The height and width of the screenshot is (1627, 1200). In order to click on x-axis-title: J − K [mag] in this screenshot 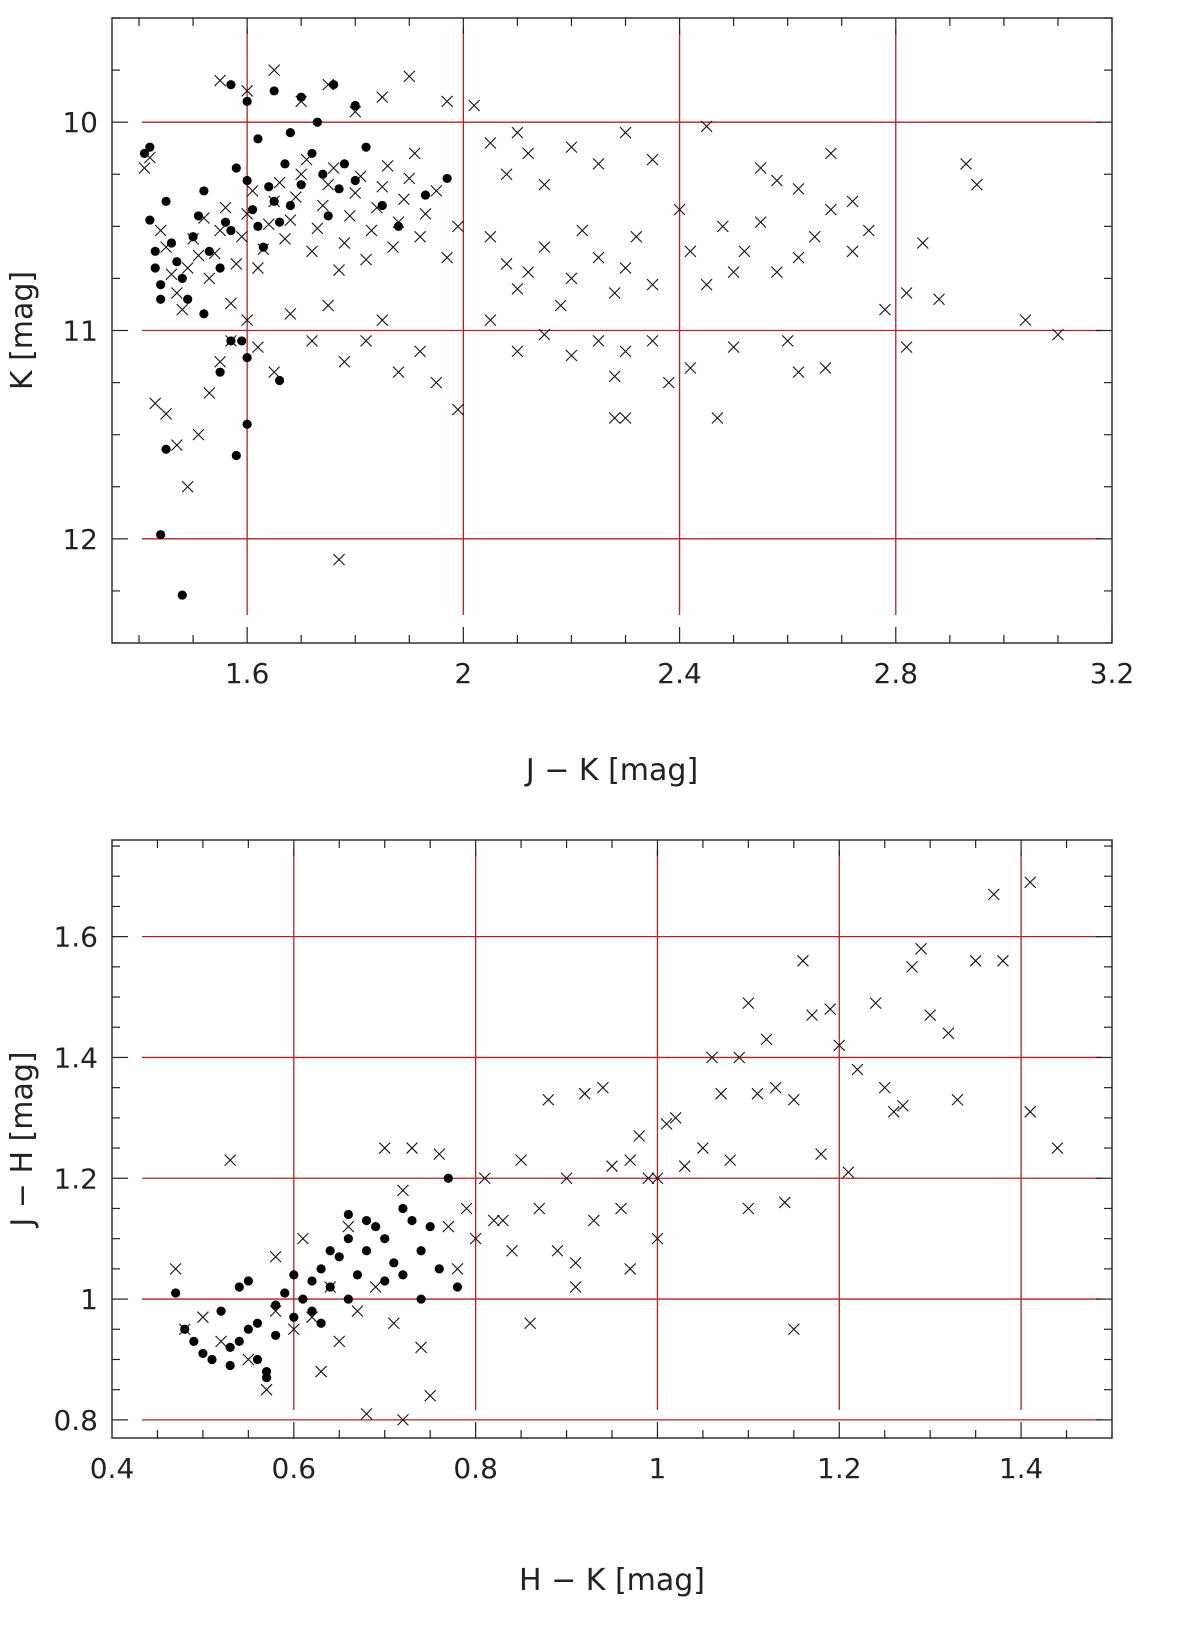, I will do `click(611, 770)`.